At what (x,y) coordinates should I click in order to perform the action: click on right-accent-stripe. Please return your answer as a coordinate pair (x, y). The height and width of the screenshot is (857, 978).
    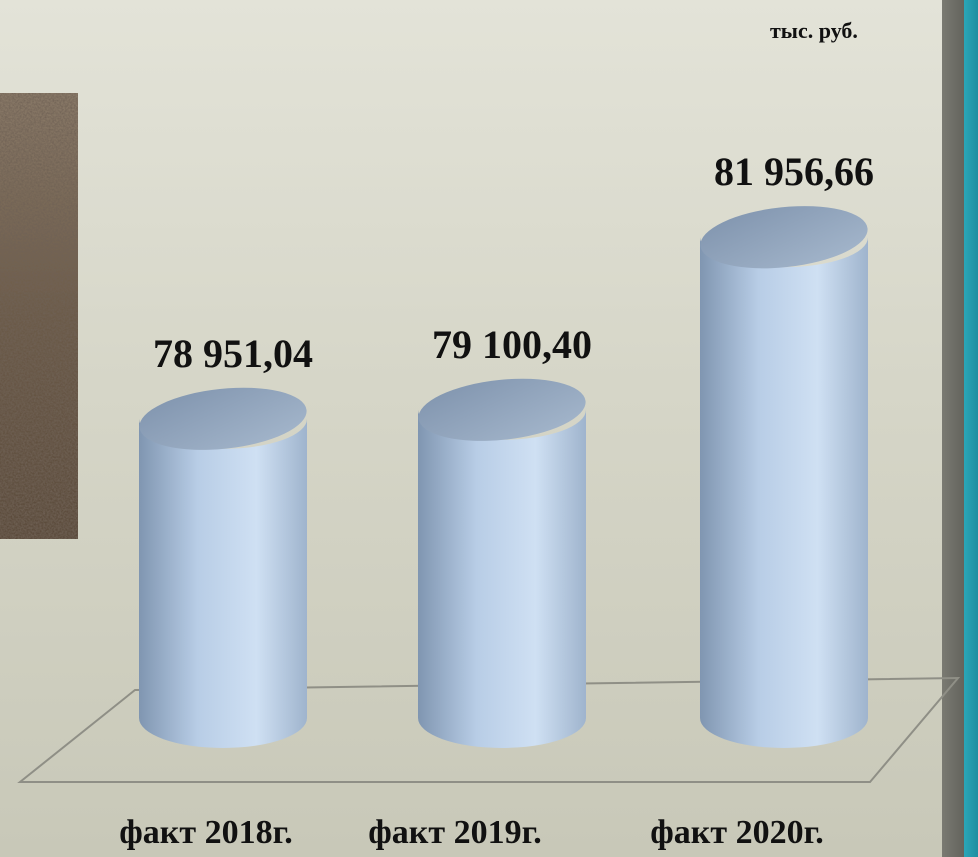
    Looking at the image, I should click on (971, 428).